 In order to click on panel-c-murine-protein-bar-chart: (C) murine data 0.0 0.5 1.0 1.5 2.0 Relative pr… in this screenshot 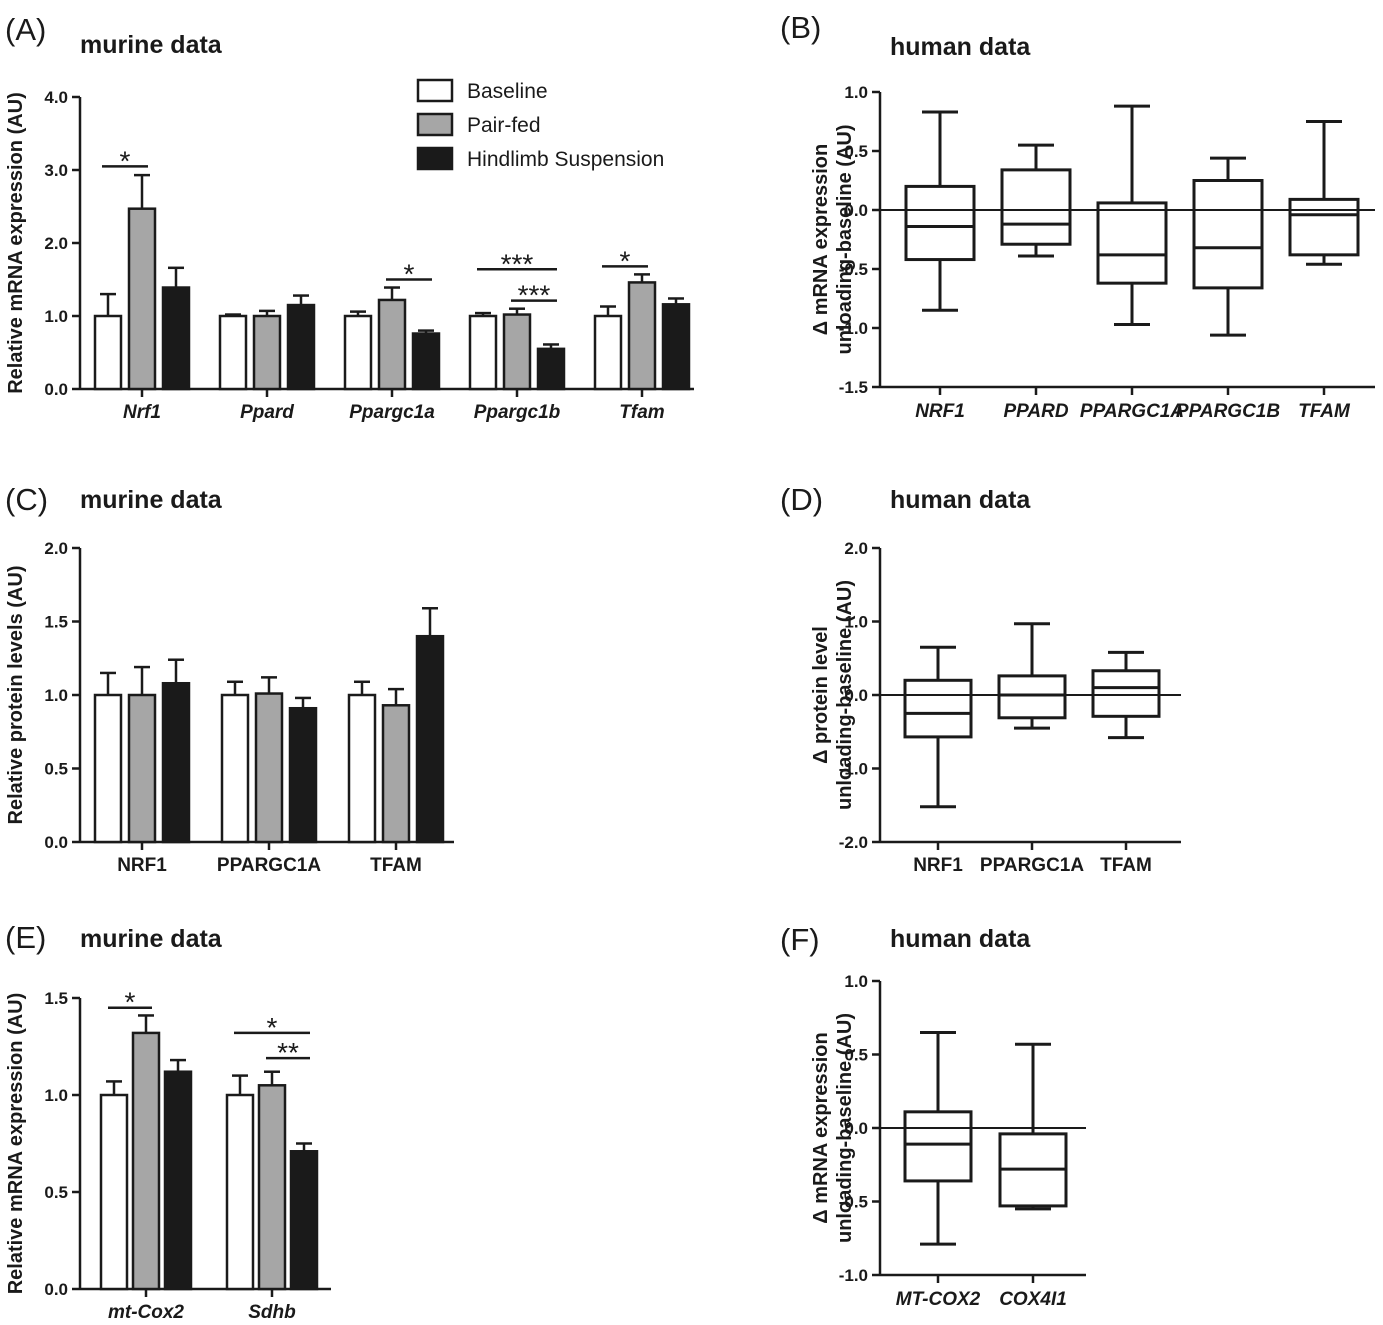, I will do `click(229, 679)`.